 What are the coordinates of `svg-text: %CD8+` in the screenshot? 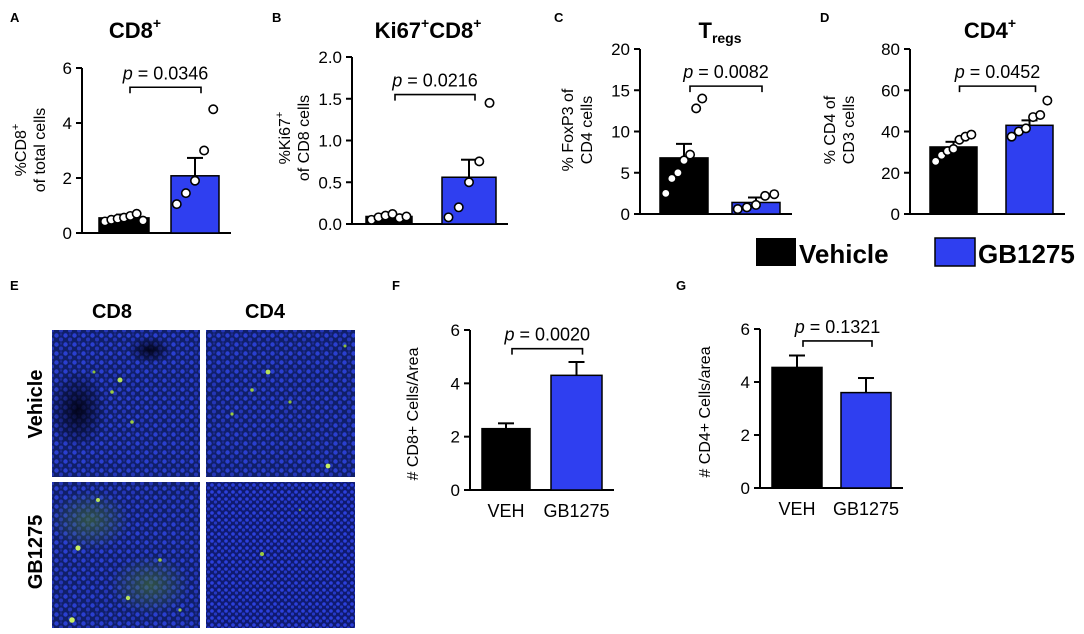 It's located at (20, 150).